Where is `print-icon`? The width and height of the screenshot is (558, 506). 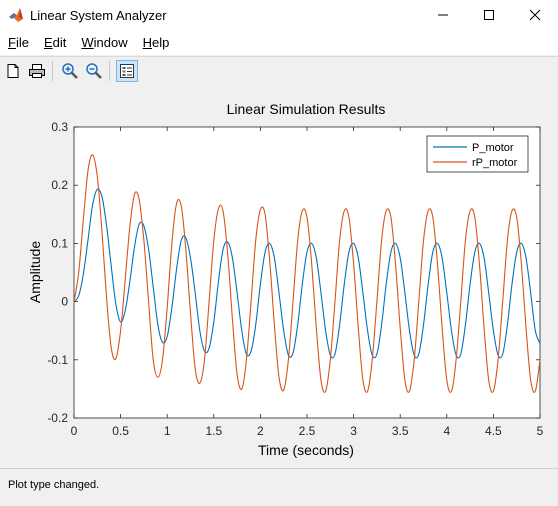 print-icon is located at coordinates (37, 70).